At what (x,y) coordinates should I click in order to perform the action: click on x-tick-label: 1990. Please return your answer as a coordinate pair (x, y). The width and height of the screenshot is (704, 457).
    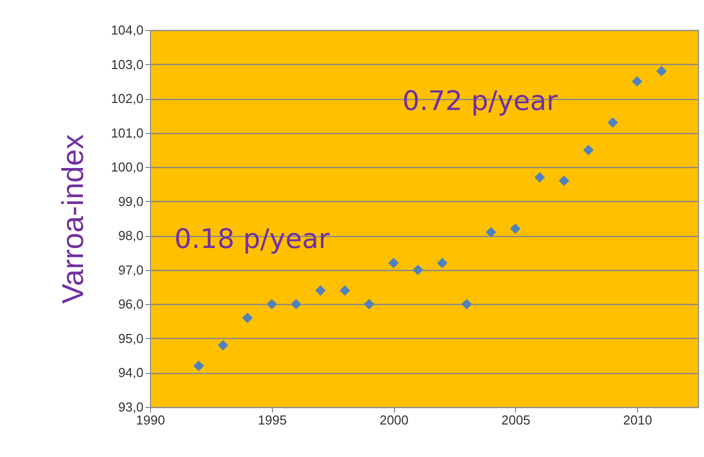
    Looking at the image, I should click on (150, 420).